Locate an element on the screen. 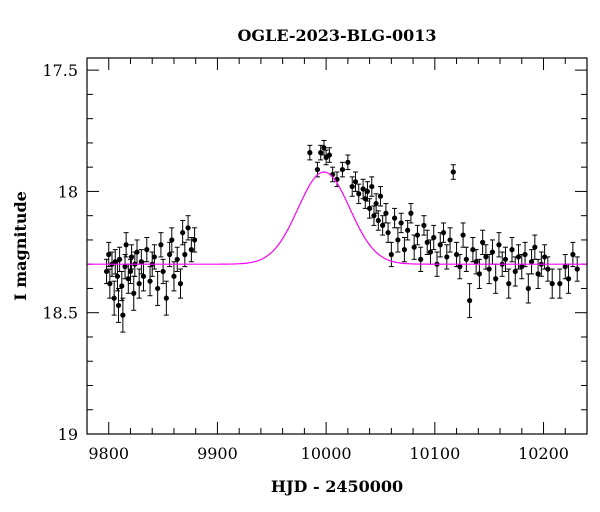 This screenshot has width=600, height=512. x-axis-title: HJD - 2450000 is located at coordinates (337, 486).